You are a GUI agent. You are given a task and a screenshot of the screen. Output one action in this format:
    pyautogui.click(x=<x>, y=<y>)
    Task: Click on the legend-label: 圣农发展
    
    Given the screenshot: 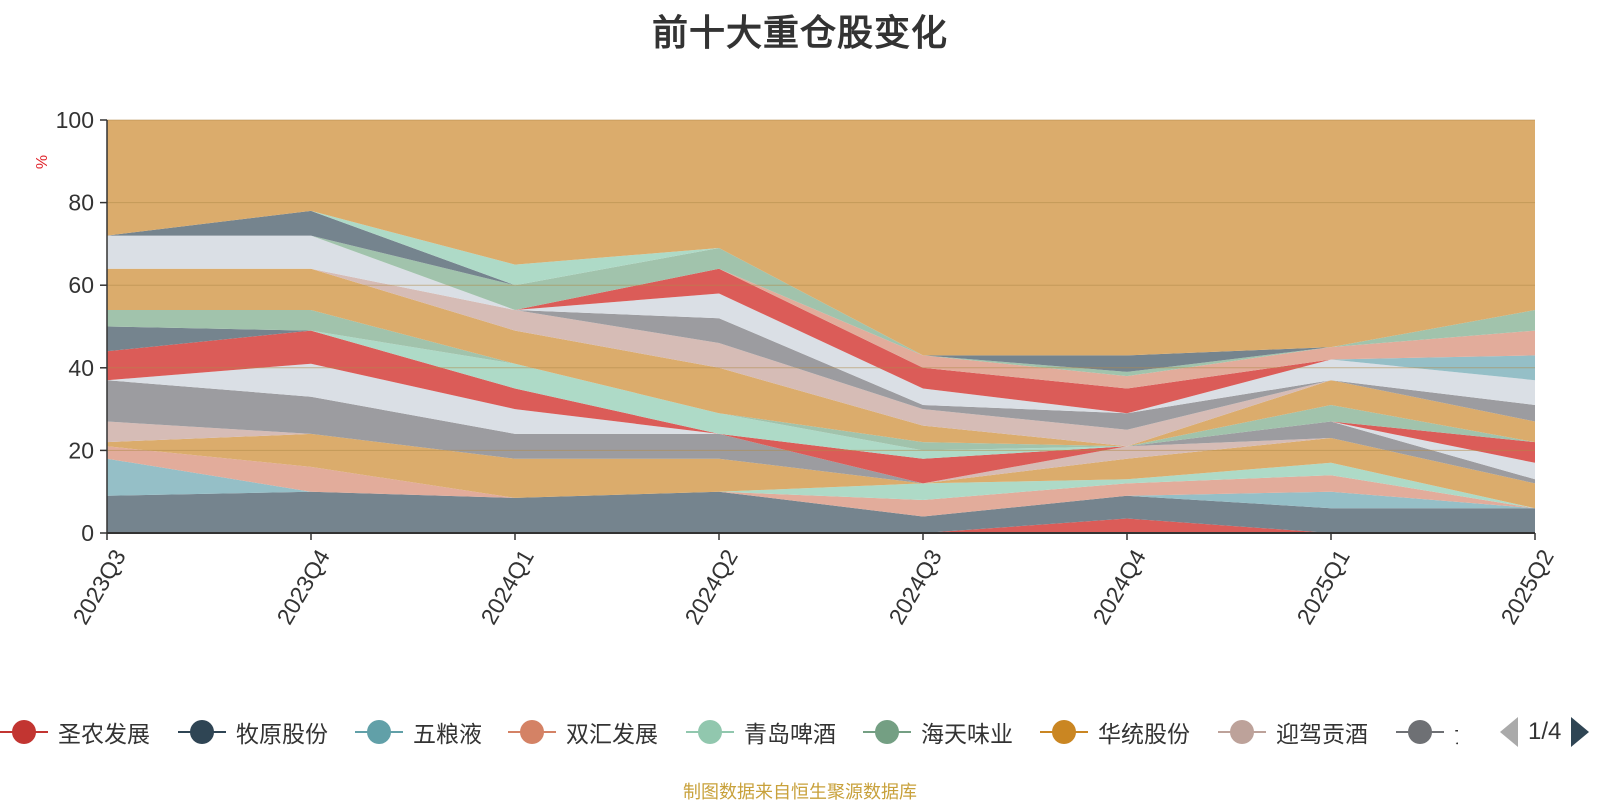 What is the action you would take?
    pyautogui.click(x=104, y=734)
    